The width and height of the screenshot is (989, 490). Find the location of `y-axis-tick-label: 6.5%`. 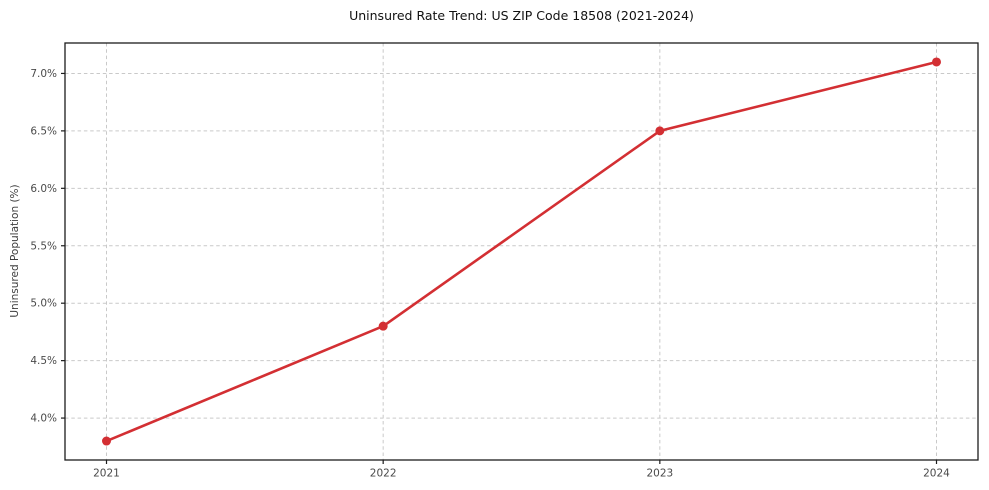

y-axis-tick-label: 6.5% is located at coordinates (43, 131).